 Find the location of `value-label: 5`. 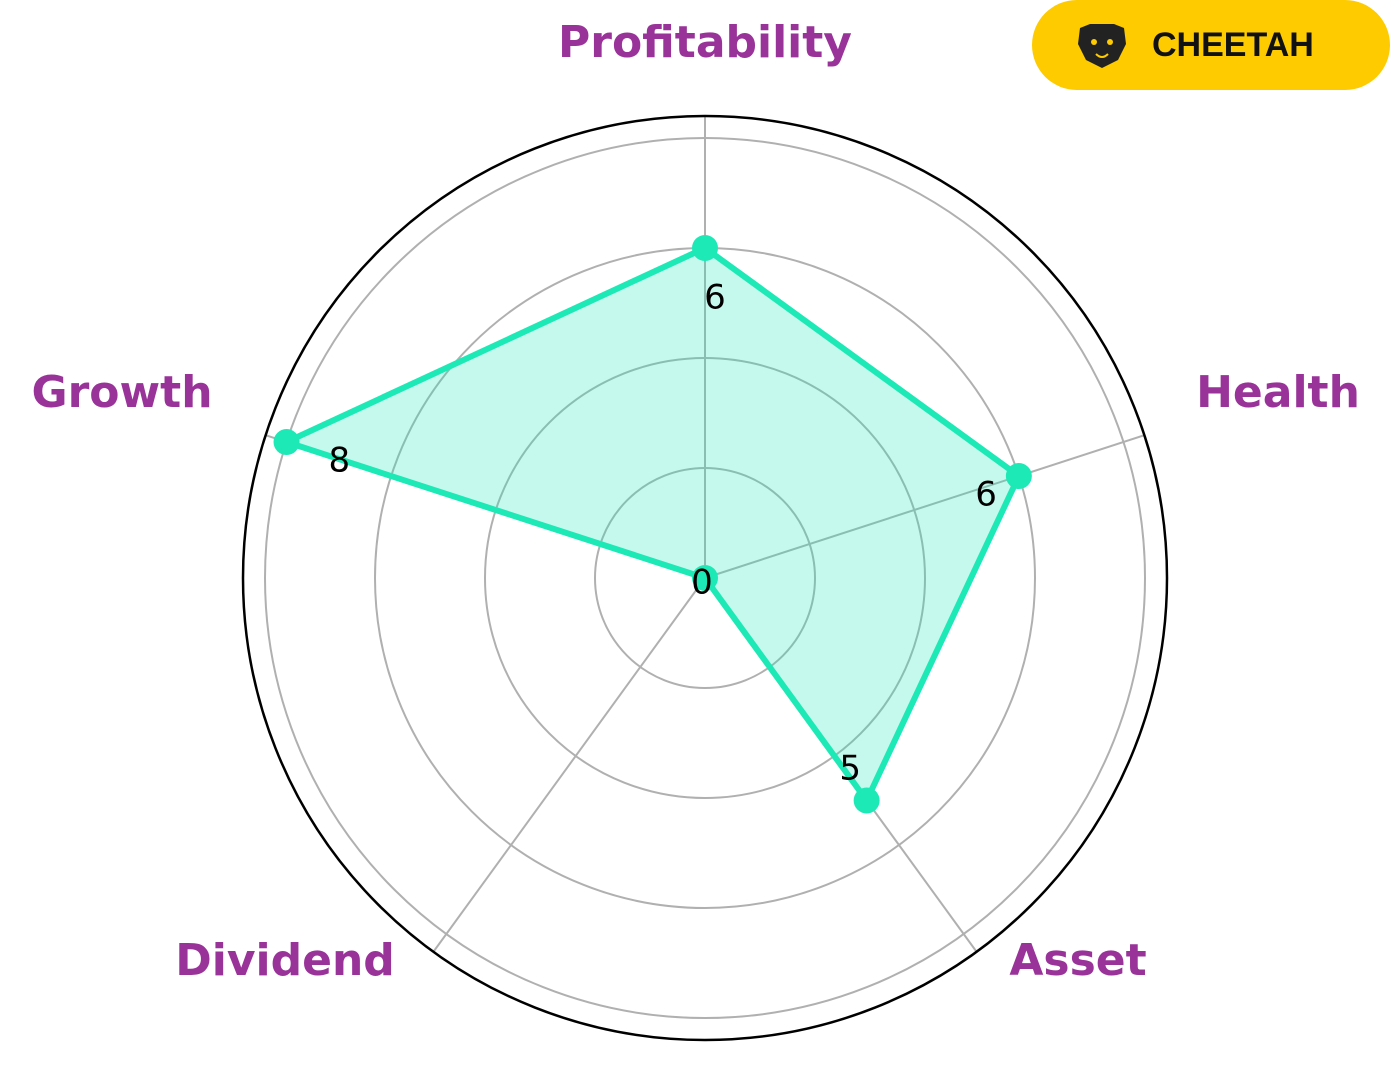

value-label: 5 is located at coordinates (850, 769).